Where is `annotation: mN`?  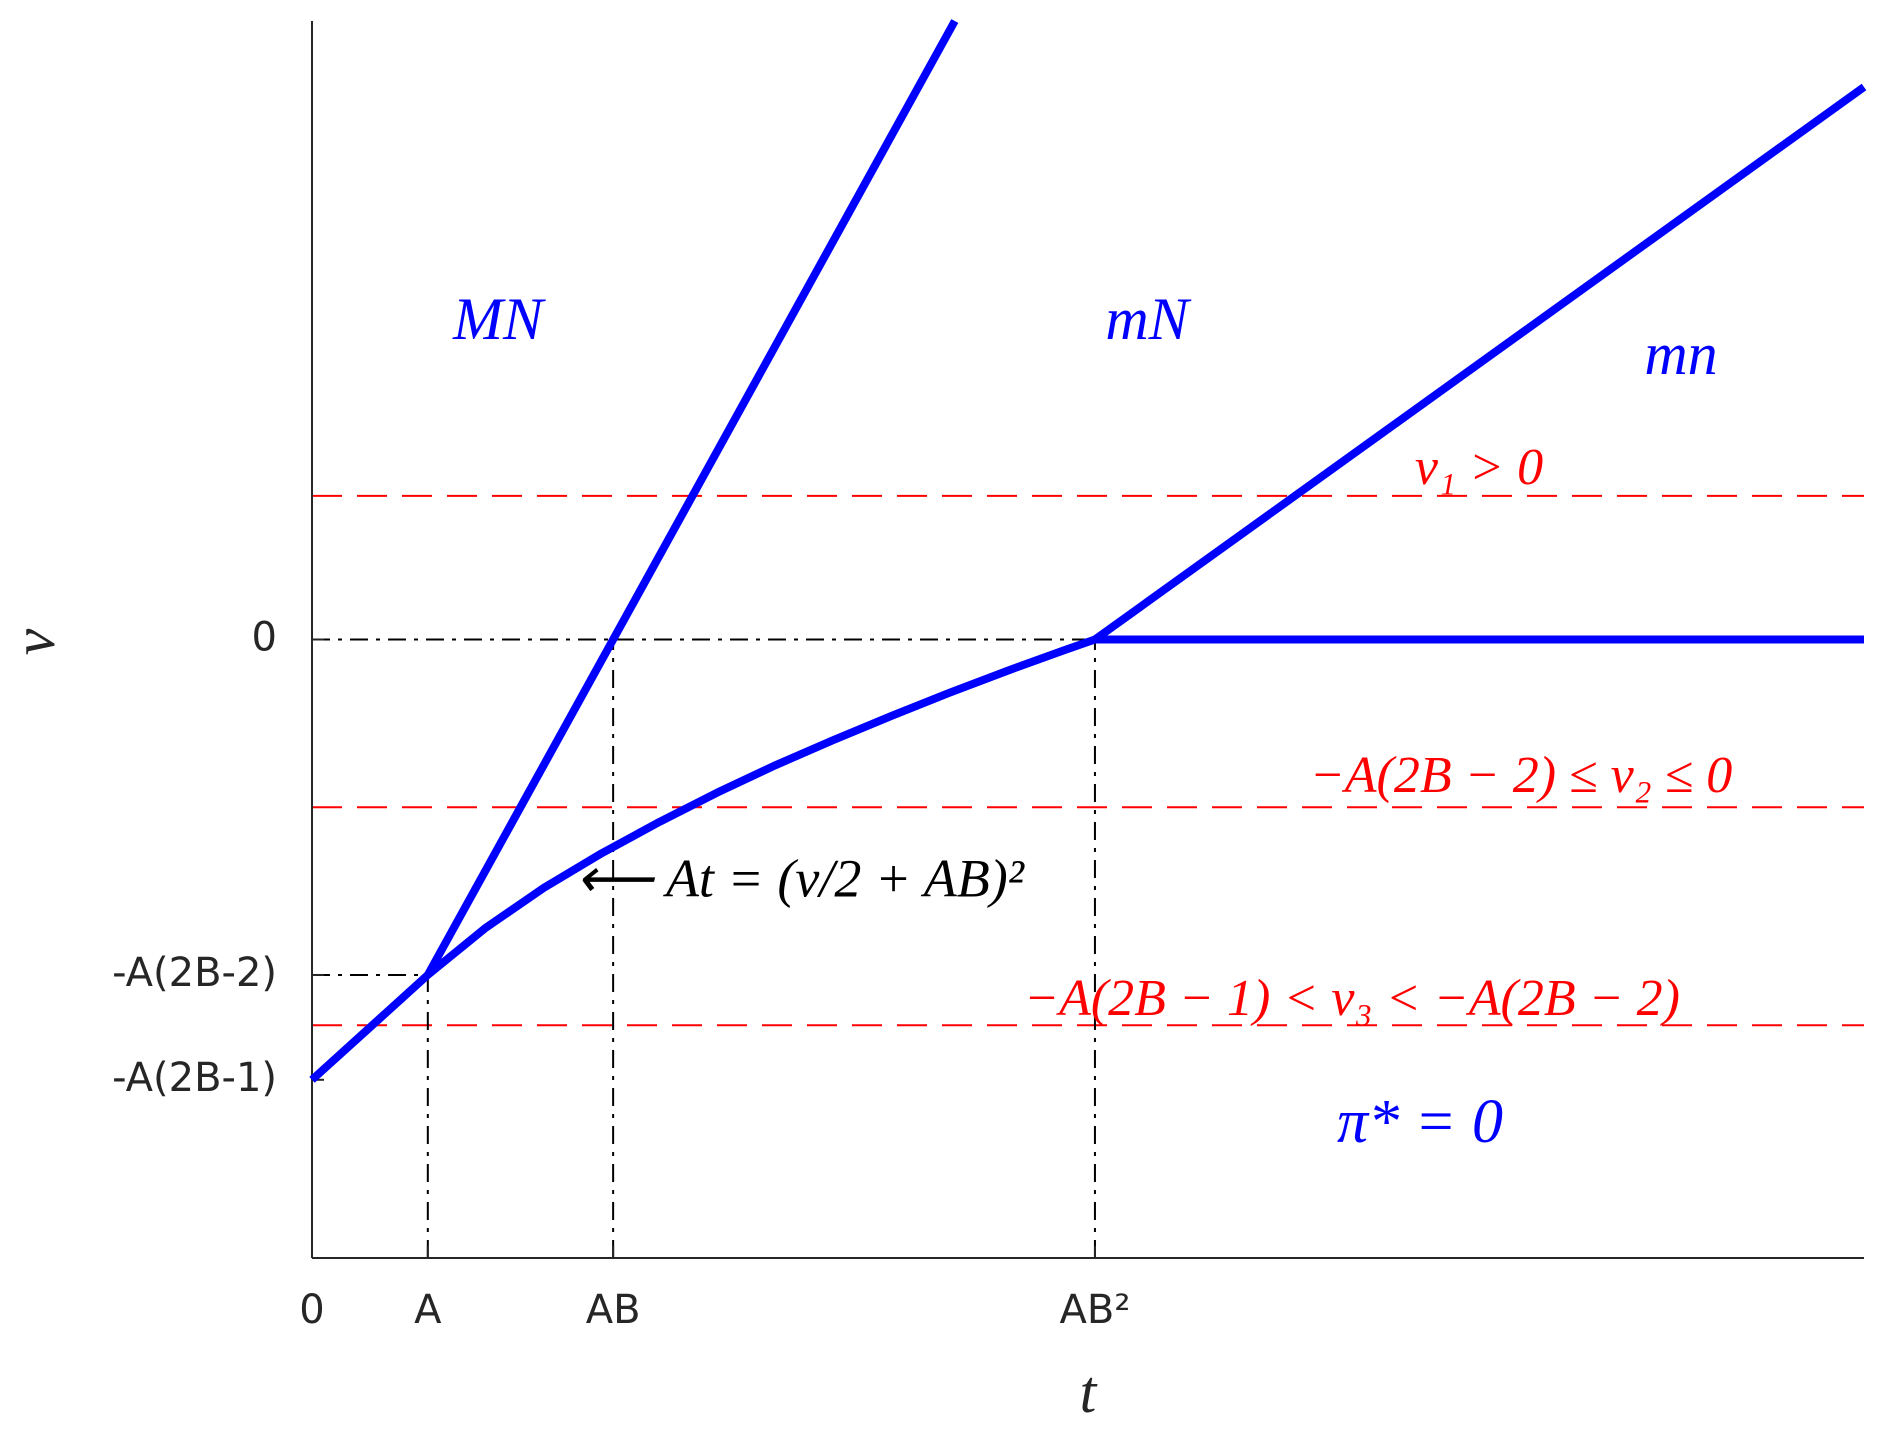 annotation: mN is located at coordinates (1148, 319).